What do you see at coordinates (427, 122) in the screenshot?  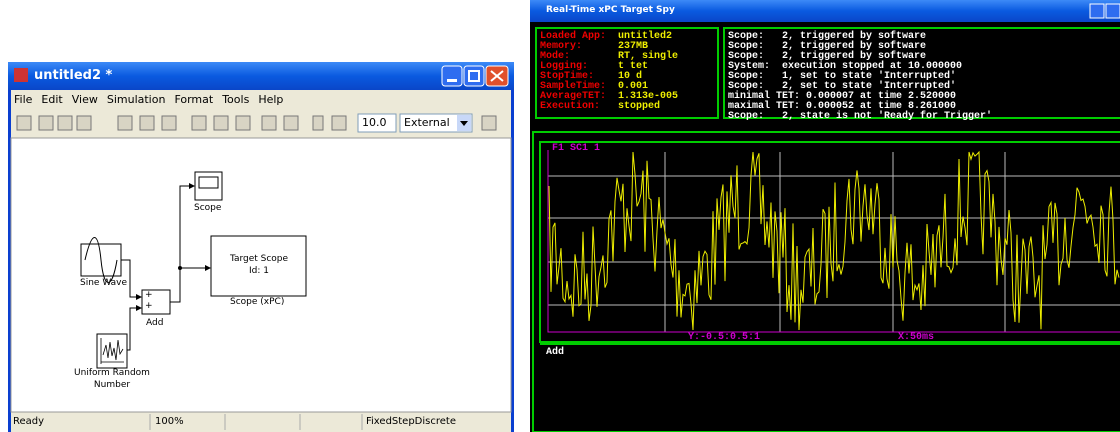 I see `mode: External` at bounding box center [427, 122].